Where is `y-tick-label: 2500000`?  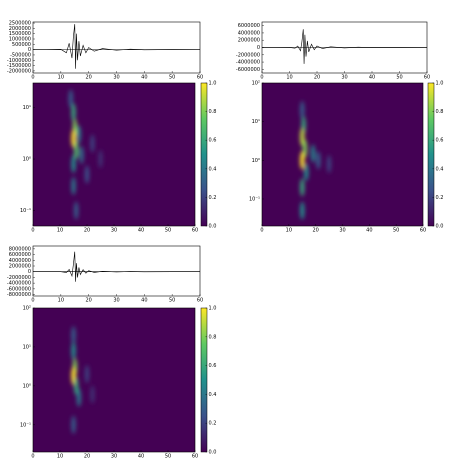
y-tick-label: 2500000 is located at coordinates (20, 24).